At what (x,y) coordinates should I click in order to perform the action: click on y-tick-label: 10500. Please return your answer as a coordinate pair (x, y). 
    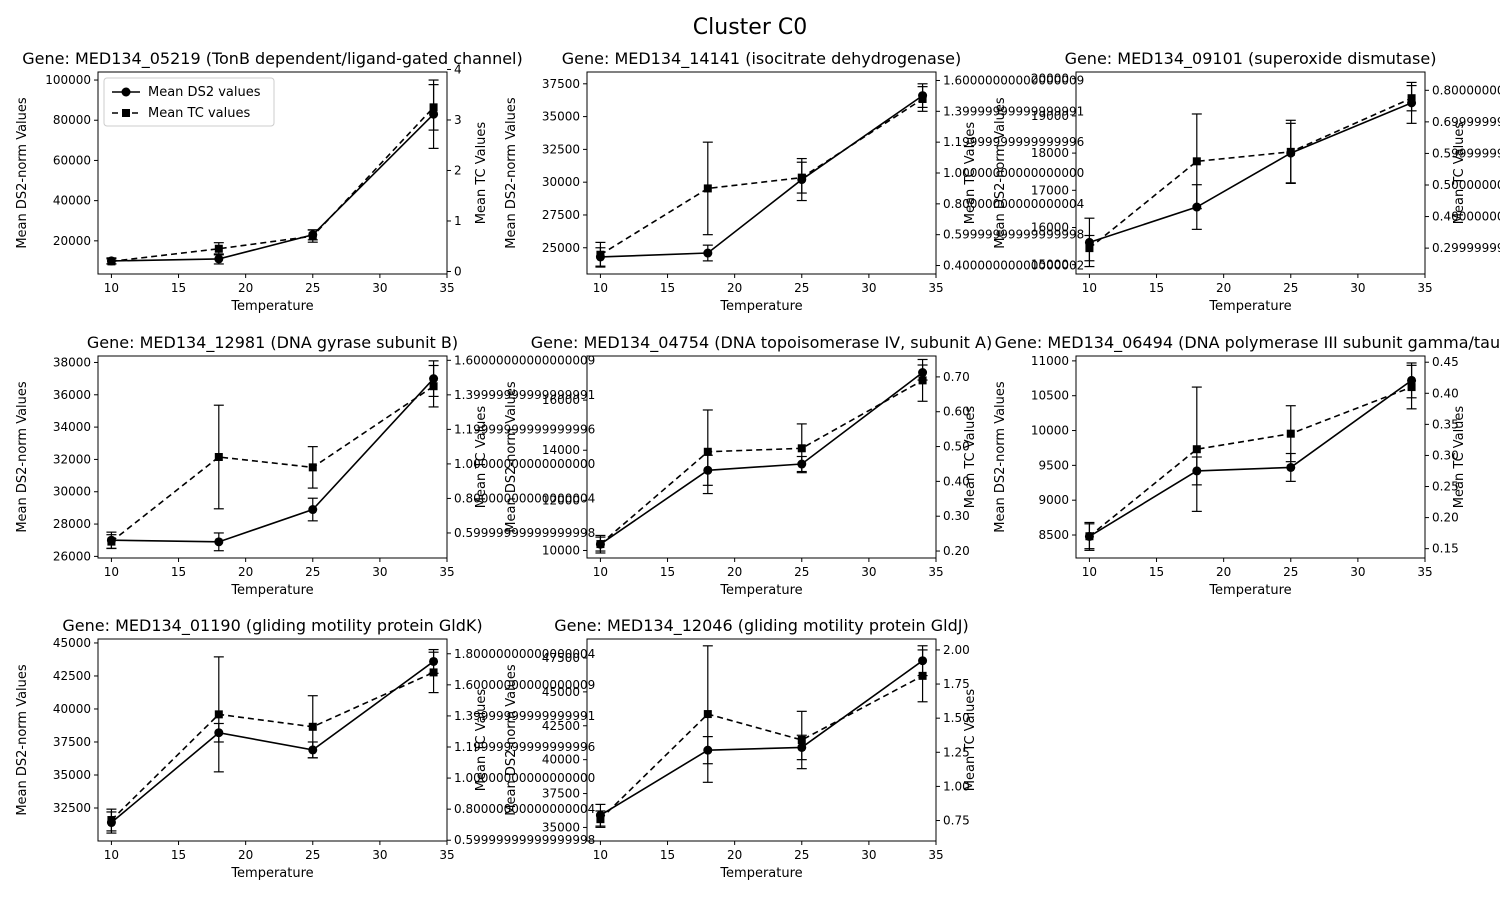
    Looking at the image, I should click on (1050, 396).